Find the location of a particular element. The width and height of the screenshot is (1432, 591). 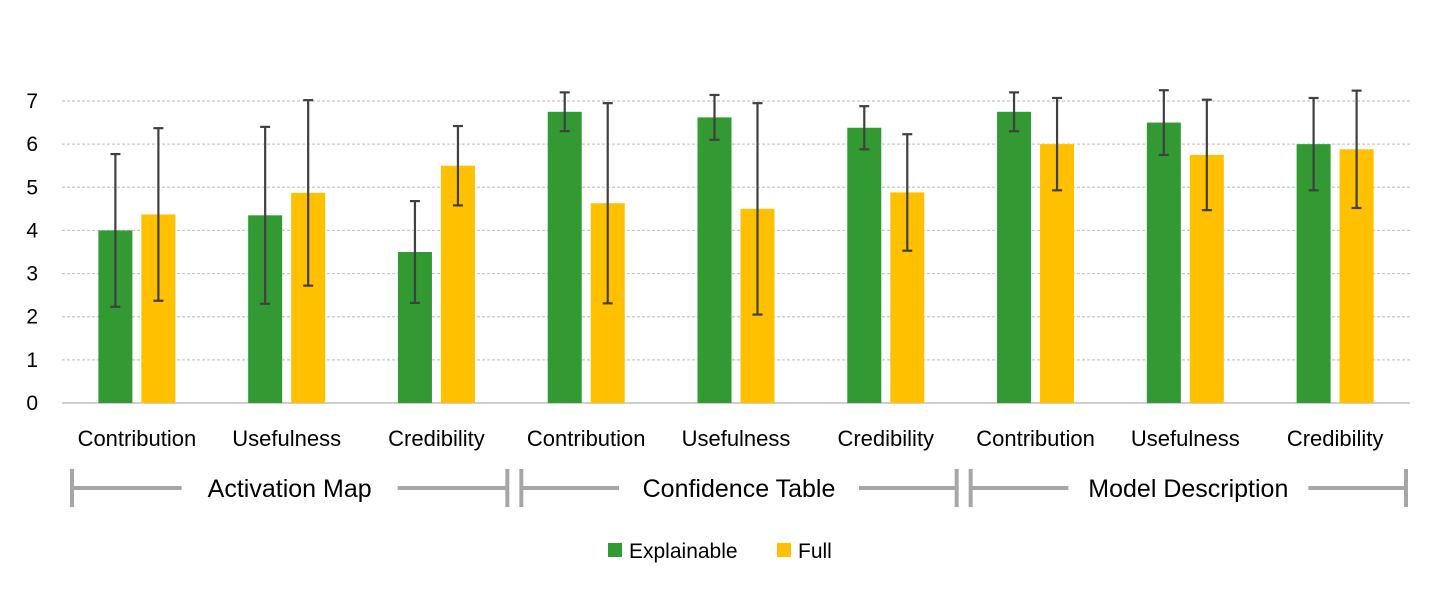

y-tick-label: 4 is located at coordinates (32, 230).